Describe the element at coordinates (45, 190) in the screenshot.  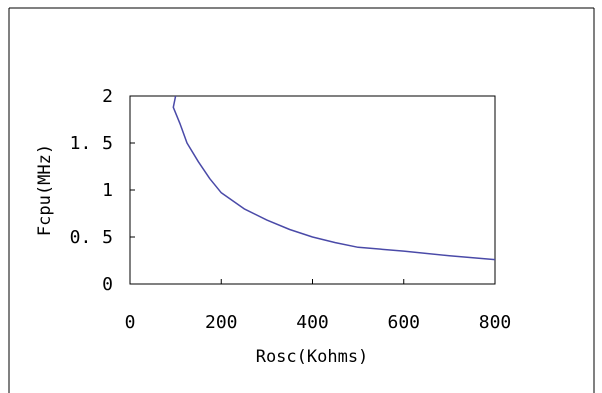
I see `y-axis-title: Fcpu(MHz)` at that location.